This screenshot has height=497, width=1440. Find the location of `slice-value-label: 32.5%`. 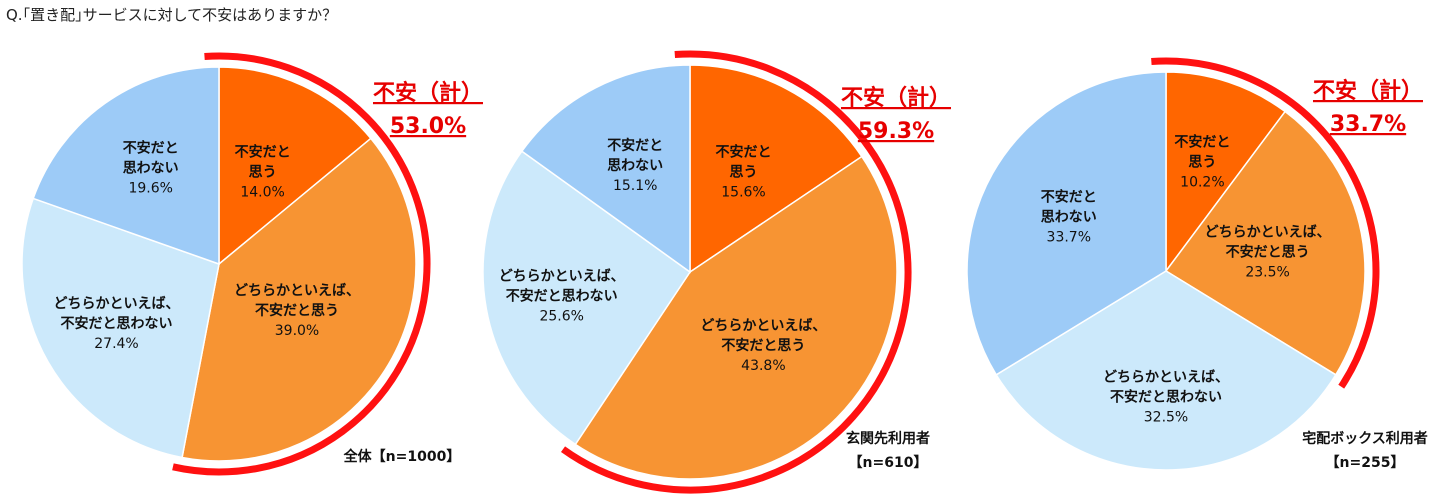

slice-value-label: 32.5% is located at coordinates (1166, 417).